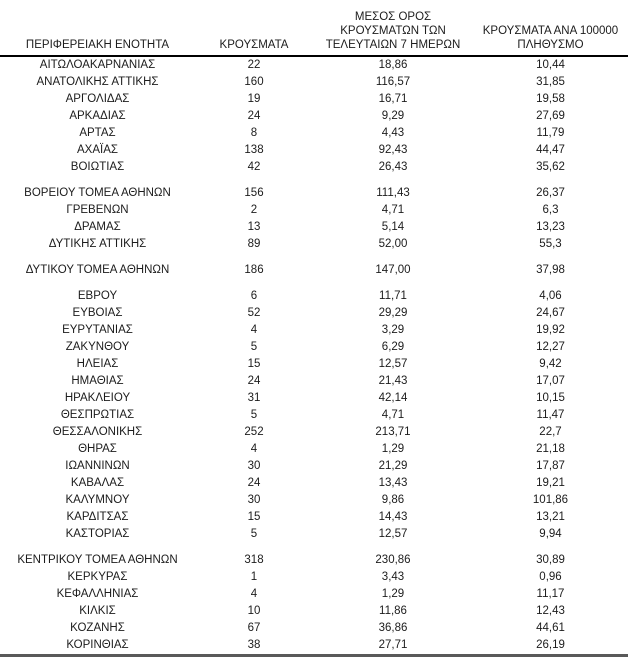 The image size is (628, 659). Describe the element at coordinates (254, 65) in the screenshot. I see `cell-cases: 22` at that location.